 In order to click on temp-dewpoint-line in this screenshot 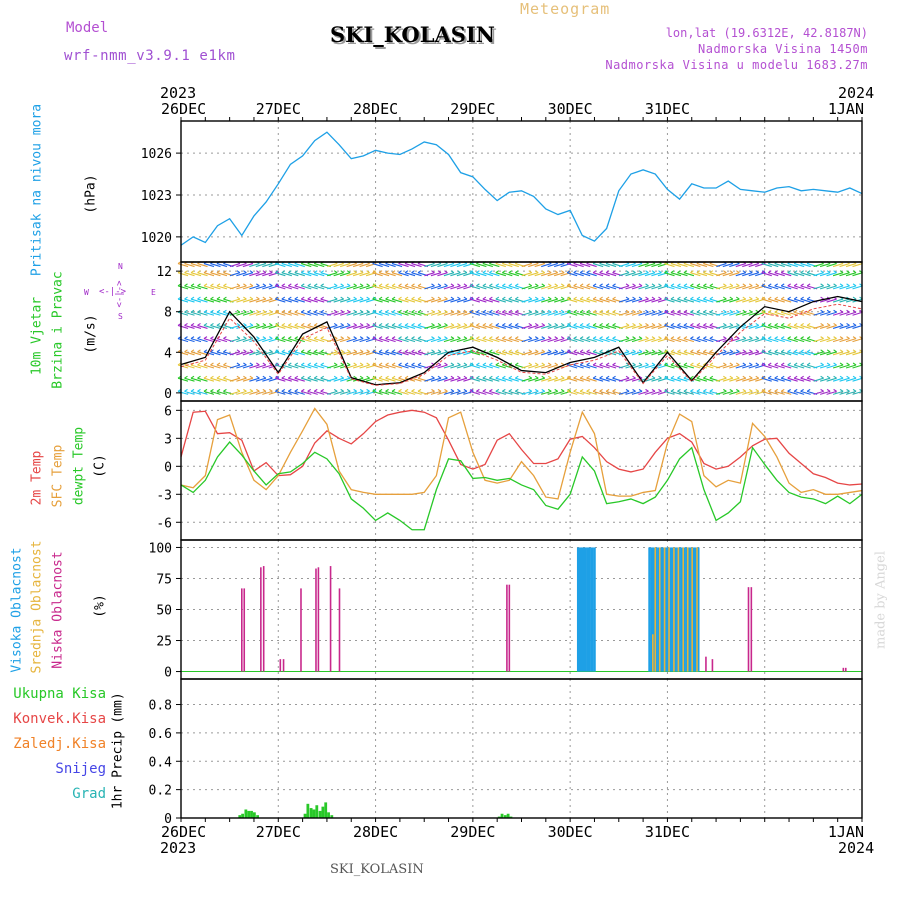, I will do `click(521, 486)`.